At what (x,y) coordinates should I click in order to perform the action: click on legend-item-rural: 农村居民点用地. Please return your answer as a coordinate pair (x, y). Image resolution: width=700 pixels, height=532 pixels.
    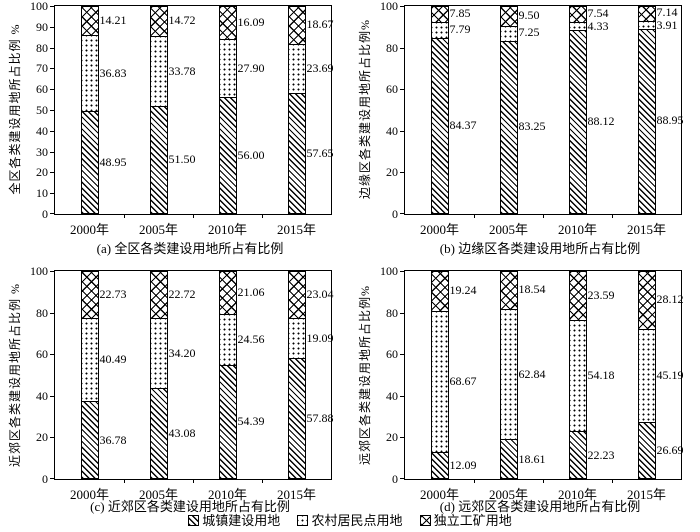
    Looking at the image, I should click on (350, 519).